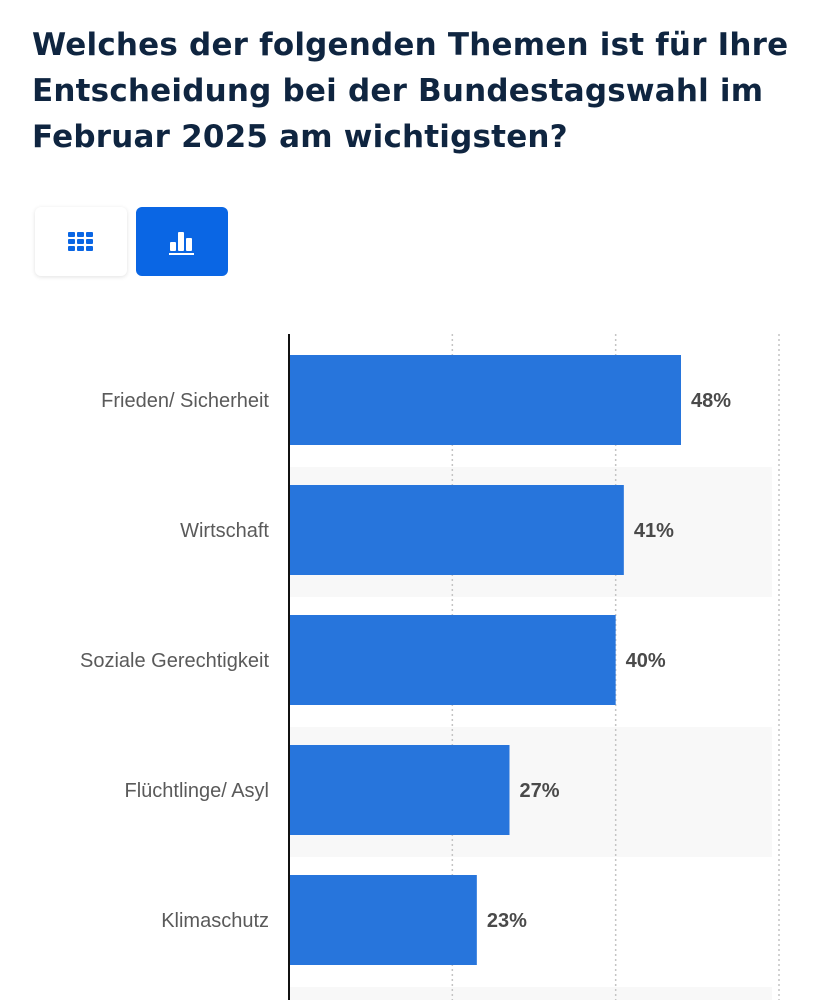 The height and width of the screenshot is (1000, 820). What do you see at coordinates (224, 531) in the screenshot?
I see `category-label: Wirtschaft` at bounding box center [224, 531].